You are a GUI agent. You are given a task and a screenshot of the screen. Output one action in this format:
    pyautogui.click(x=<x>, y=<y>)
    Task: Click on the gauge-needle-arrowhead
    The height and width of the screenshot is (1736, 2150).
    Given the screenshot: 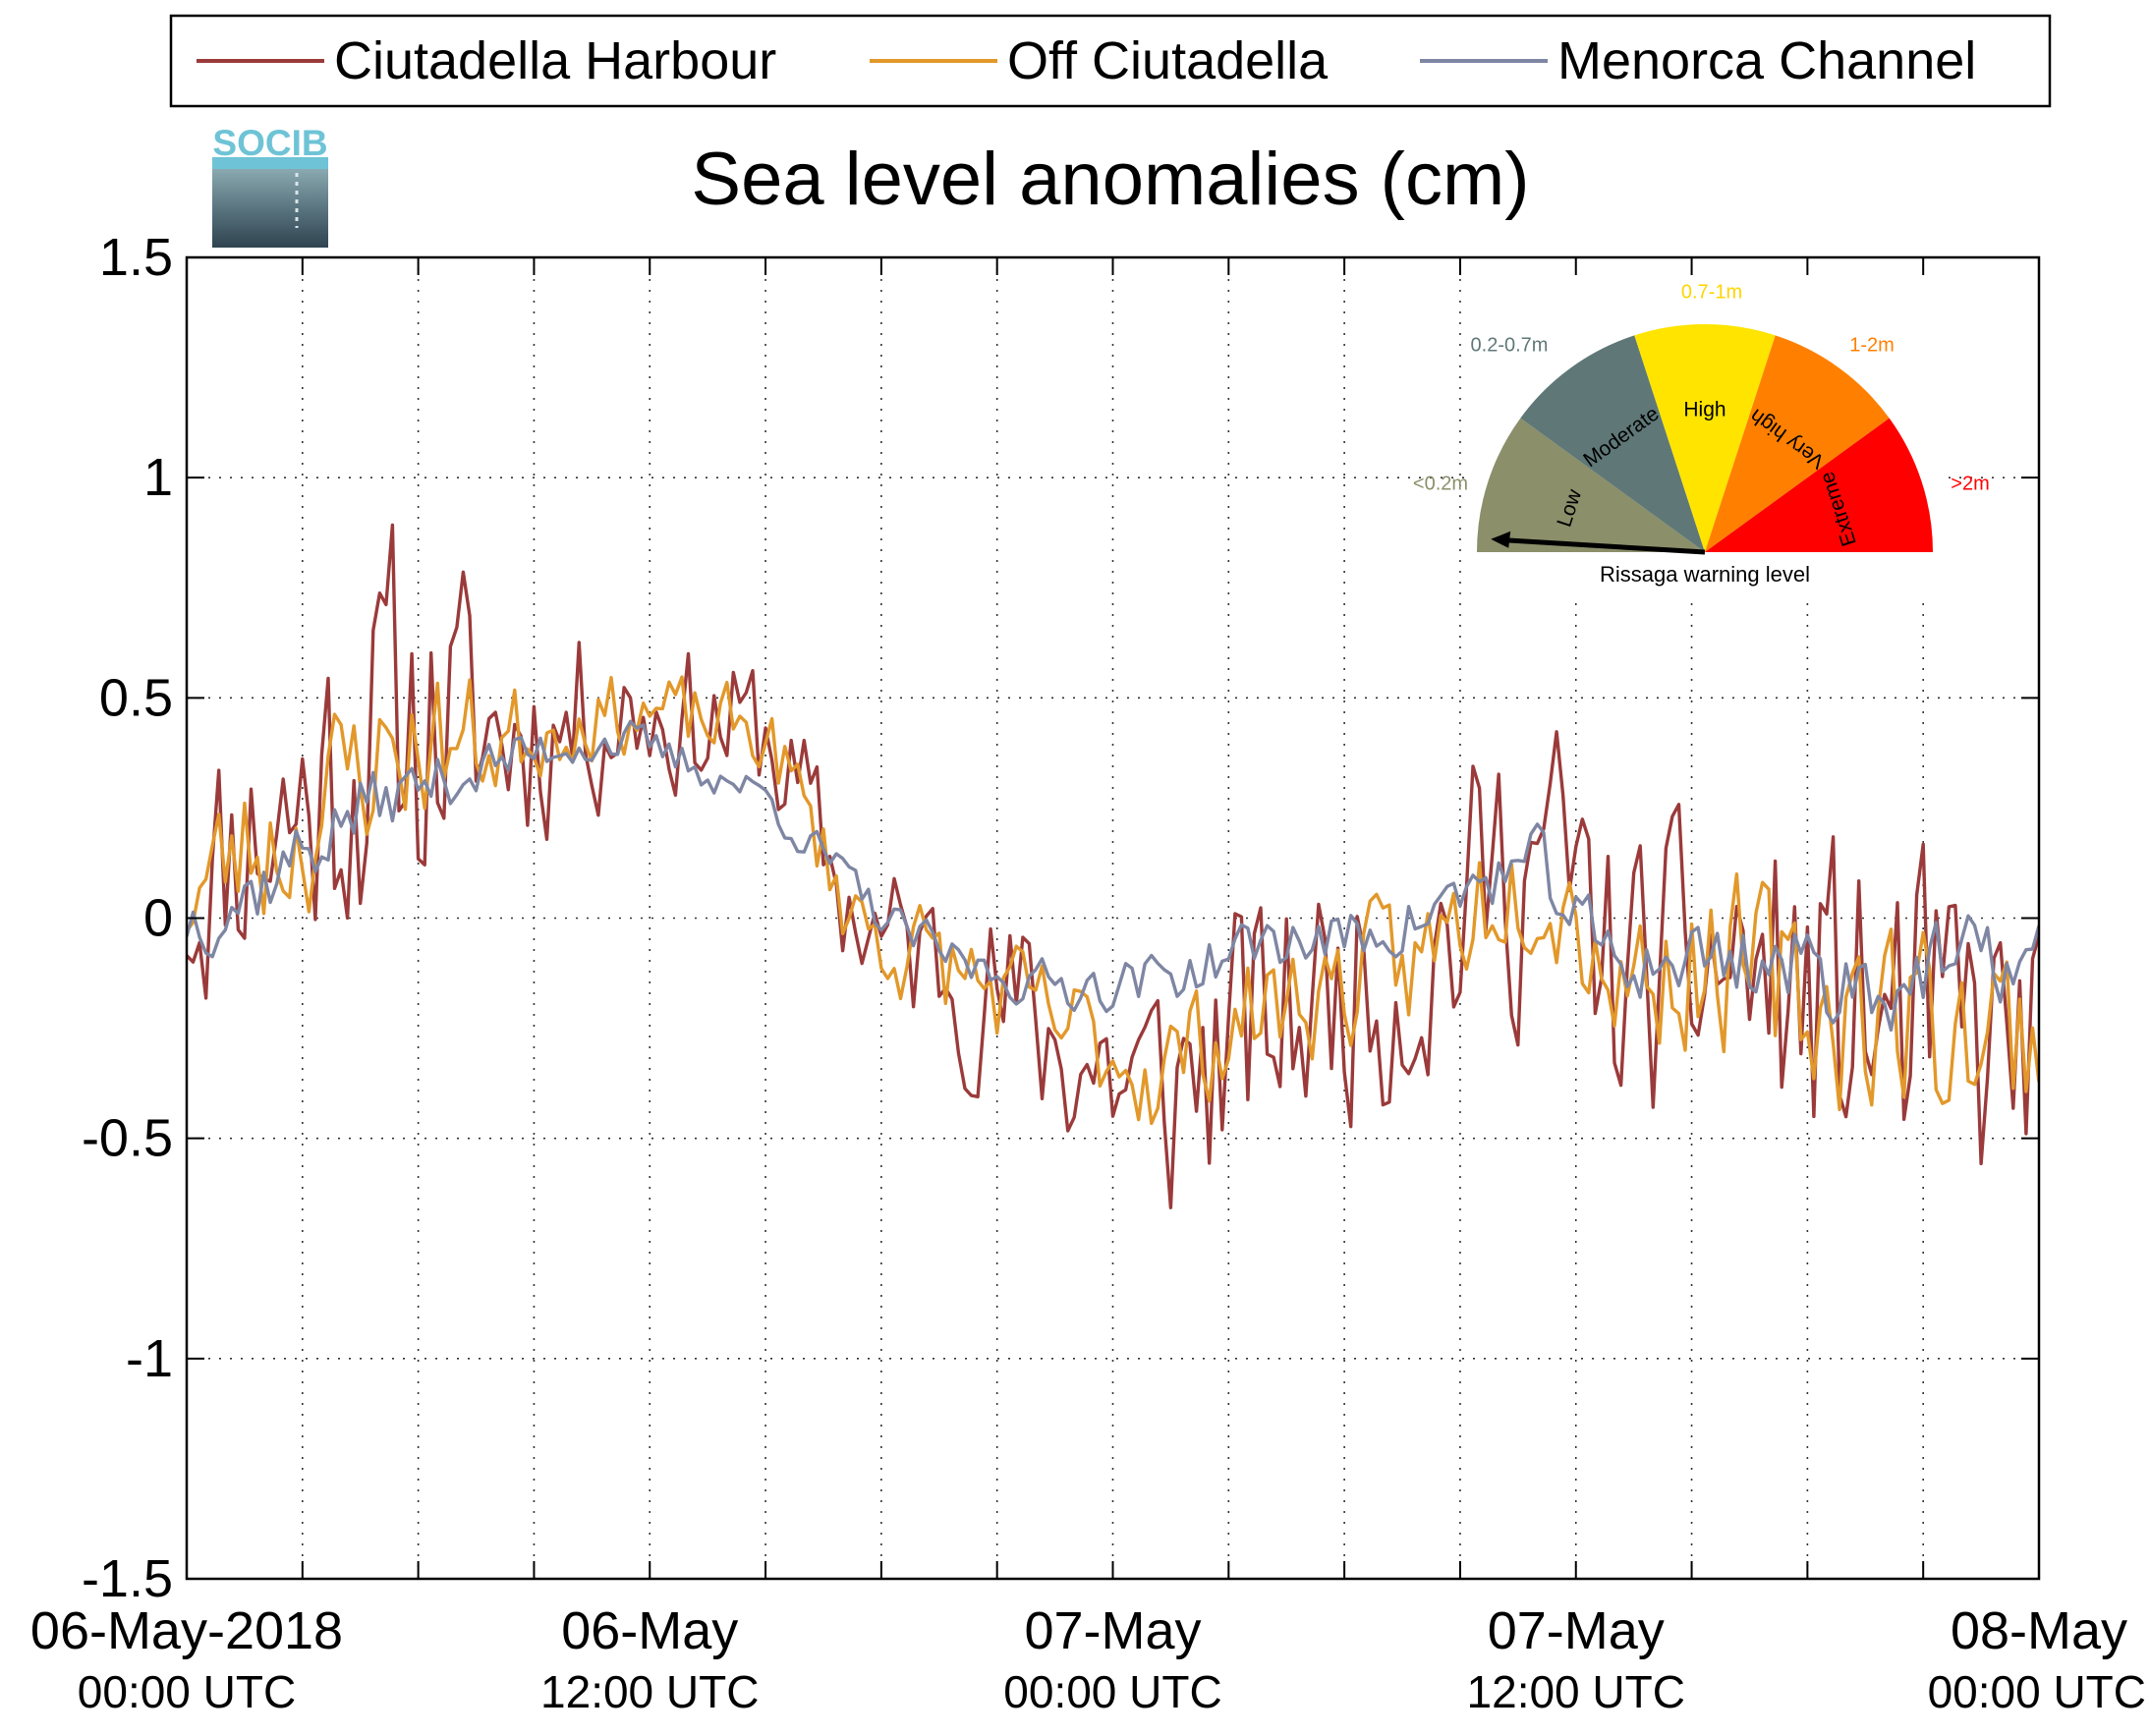 What is the action you would take?
    pyautogui.click(x=1501, y=539)
    